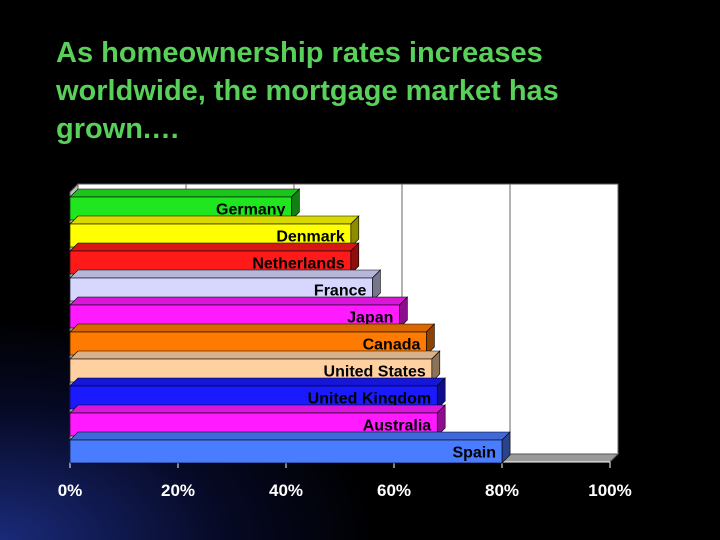 The height and width of the screenshot is (540, 720). Describe the element at coordinates (286, 451) in the screenshot. I see `bar` at that location.